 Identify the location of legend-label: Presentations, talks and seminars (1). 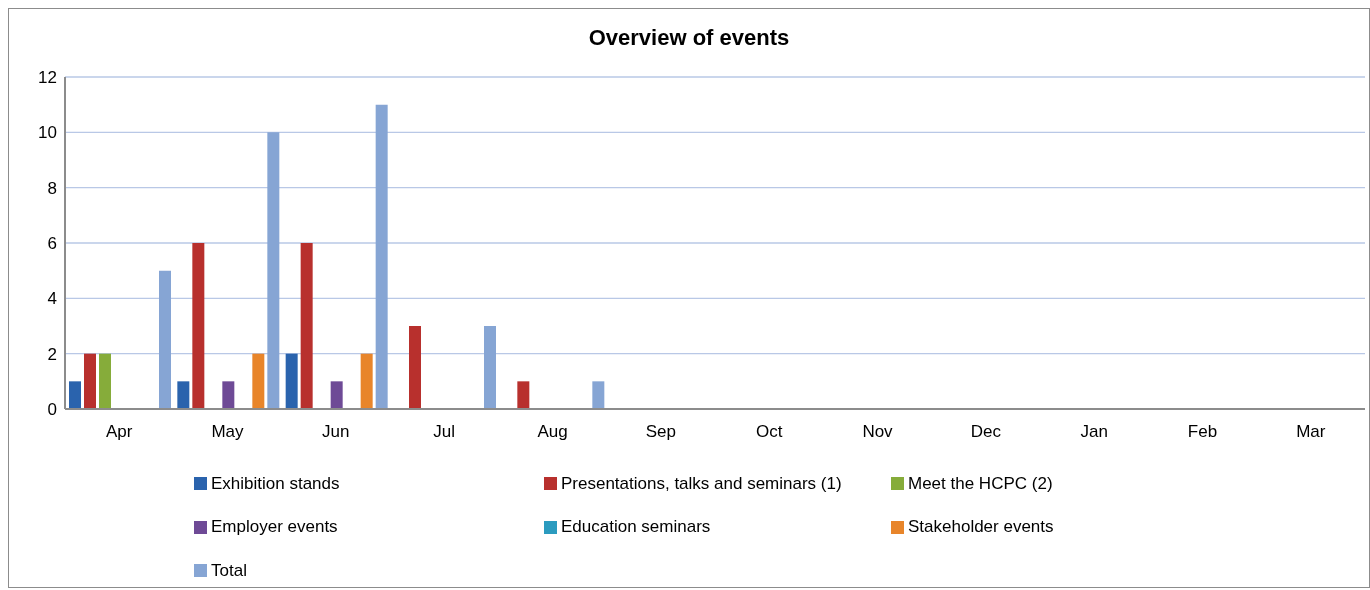
(701, 483).